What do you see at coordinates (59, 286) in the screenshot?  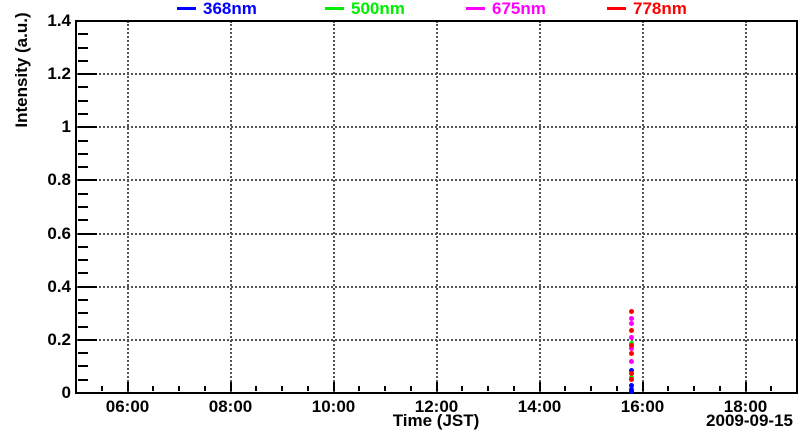 I see `y-tick-label: 0.4` at bounding box center [59, 286].